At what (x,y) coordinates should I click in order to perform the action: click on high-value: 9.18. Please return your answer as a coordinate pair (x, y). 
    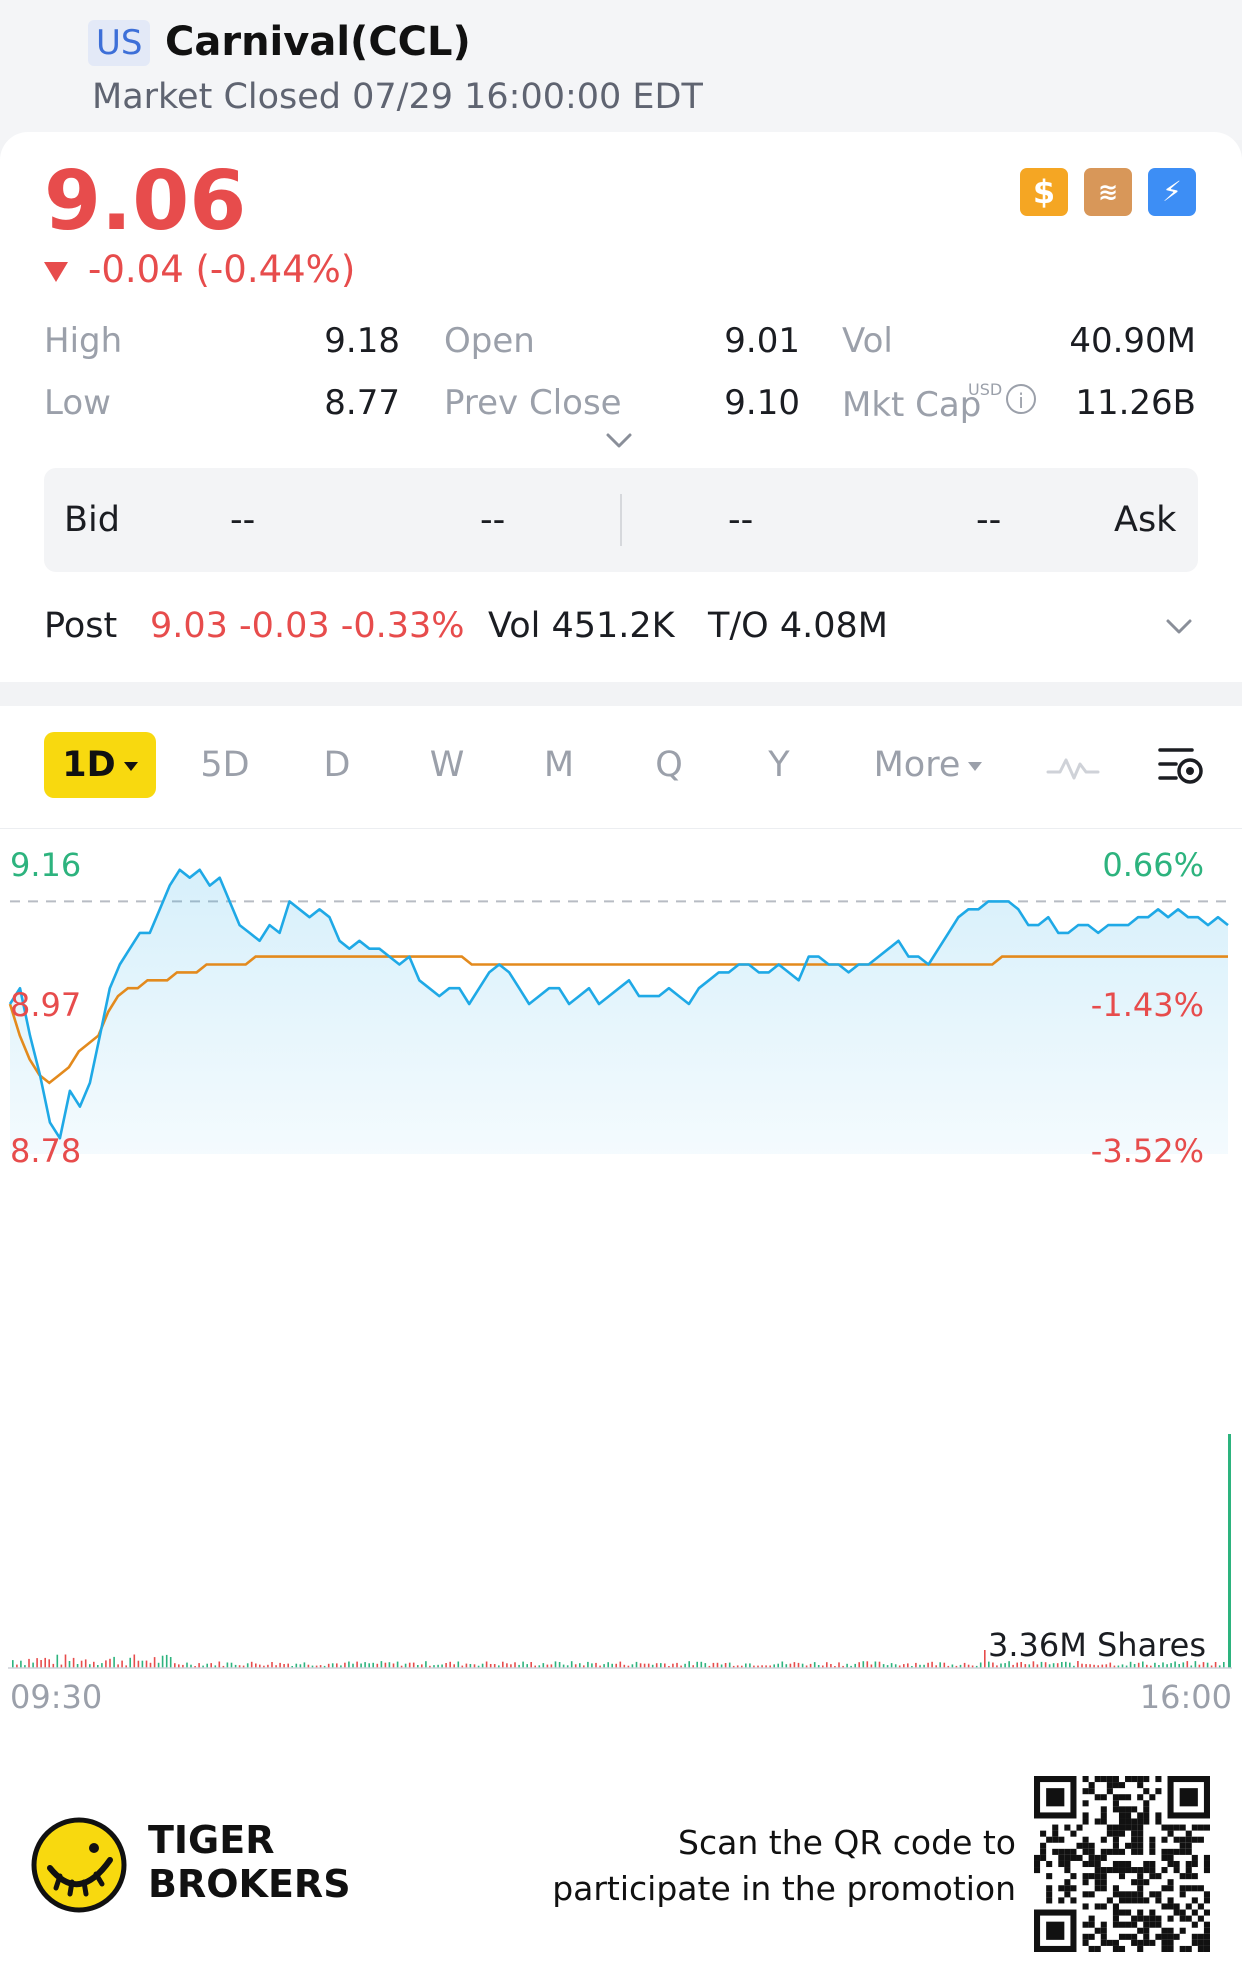
    Looking at the image, I should click on (362, 341).